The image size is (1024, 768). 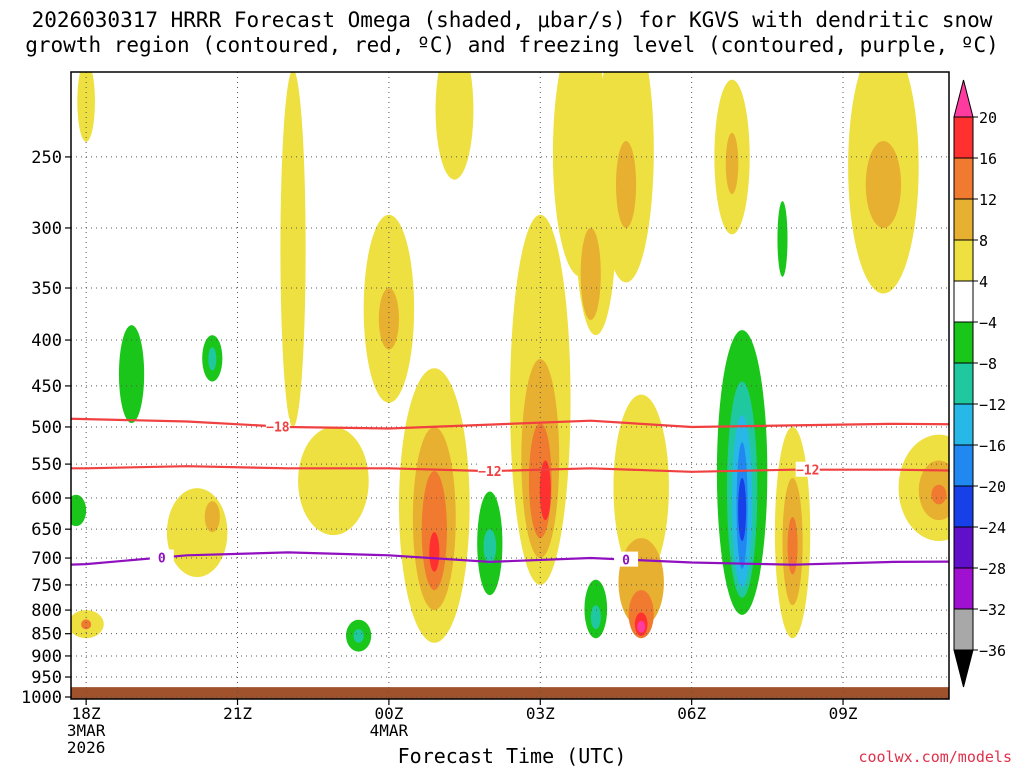 I want to click on y-tick-label-250: 250, so click(x=46, y=158).